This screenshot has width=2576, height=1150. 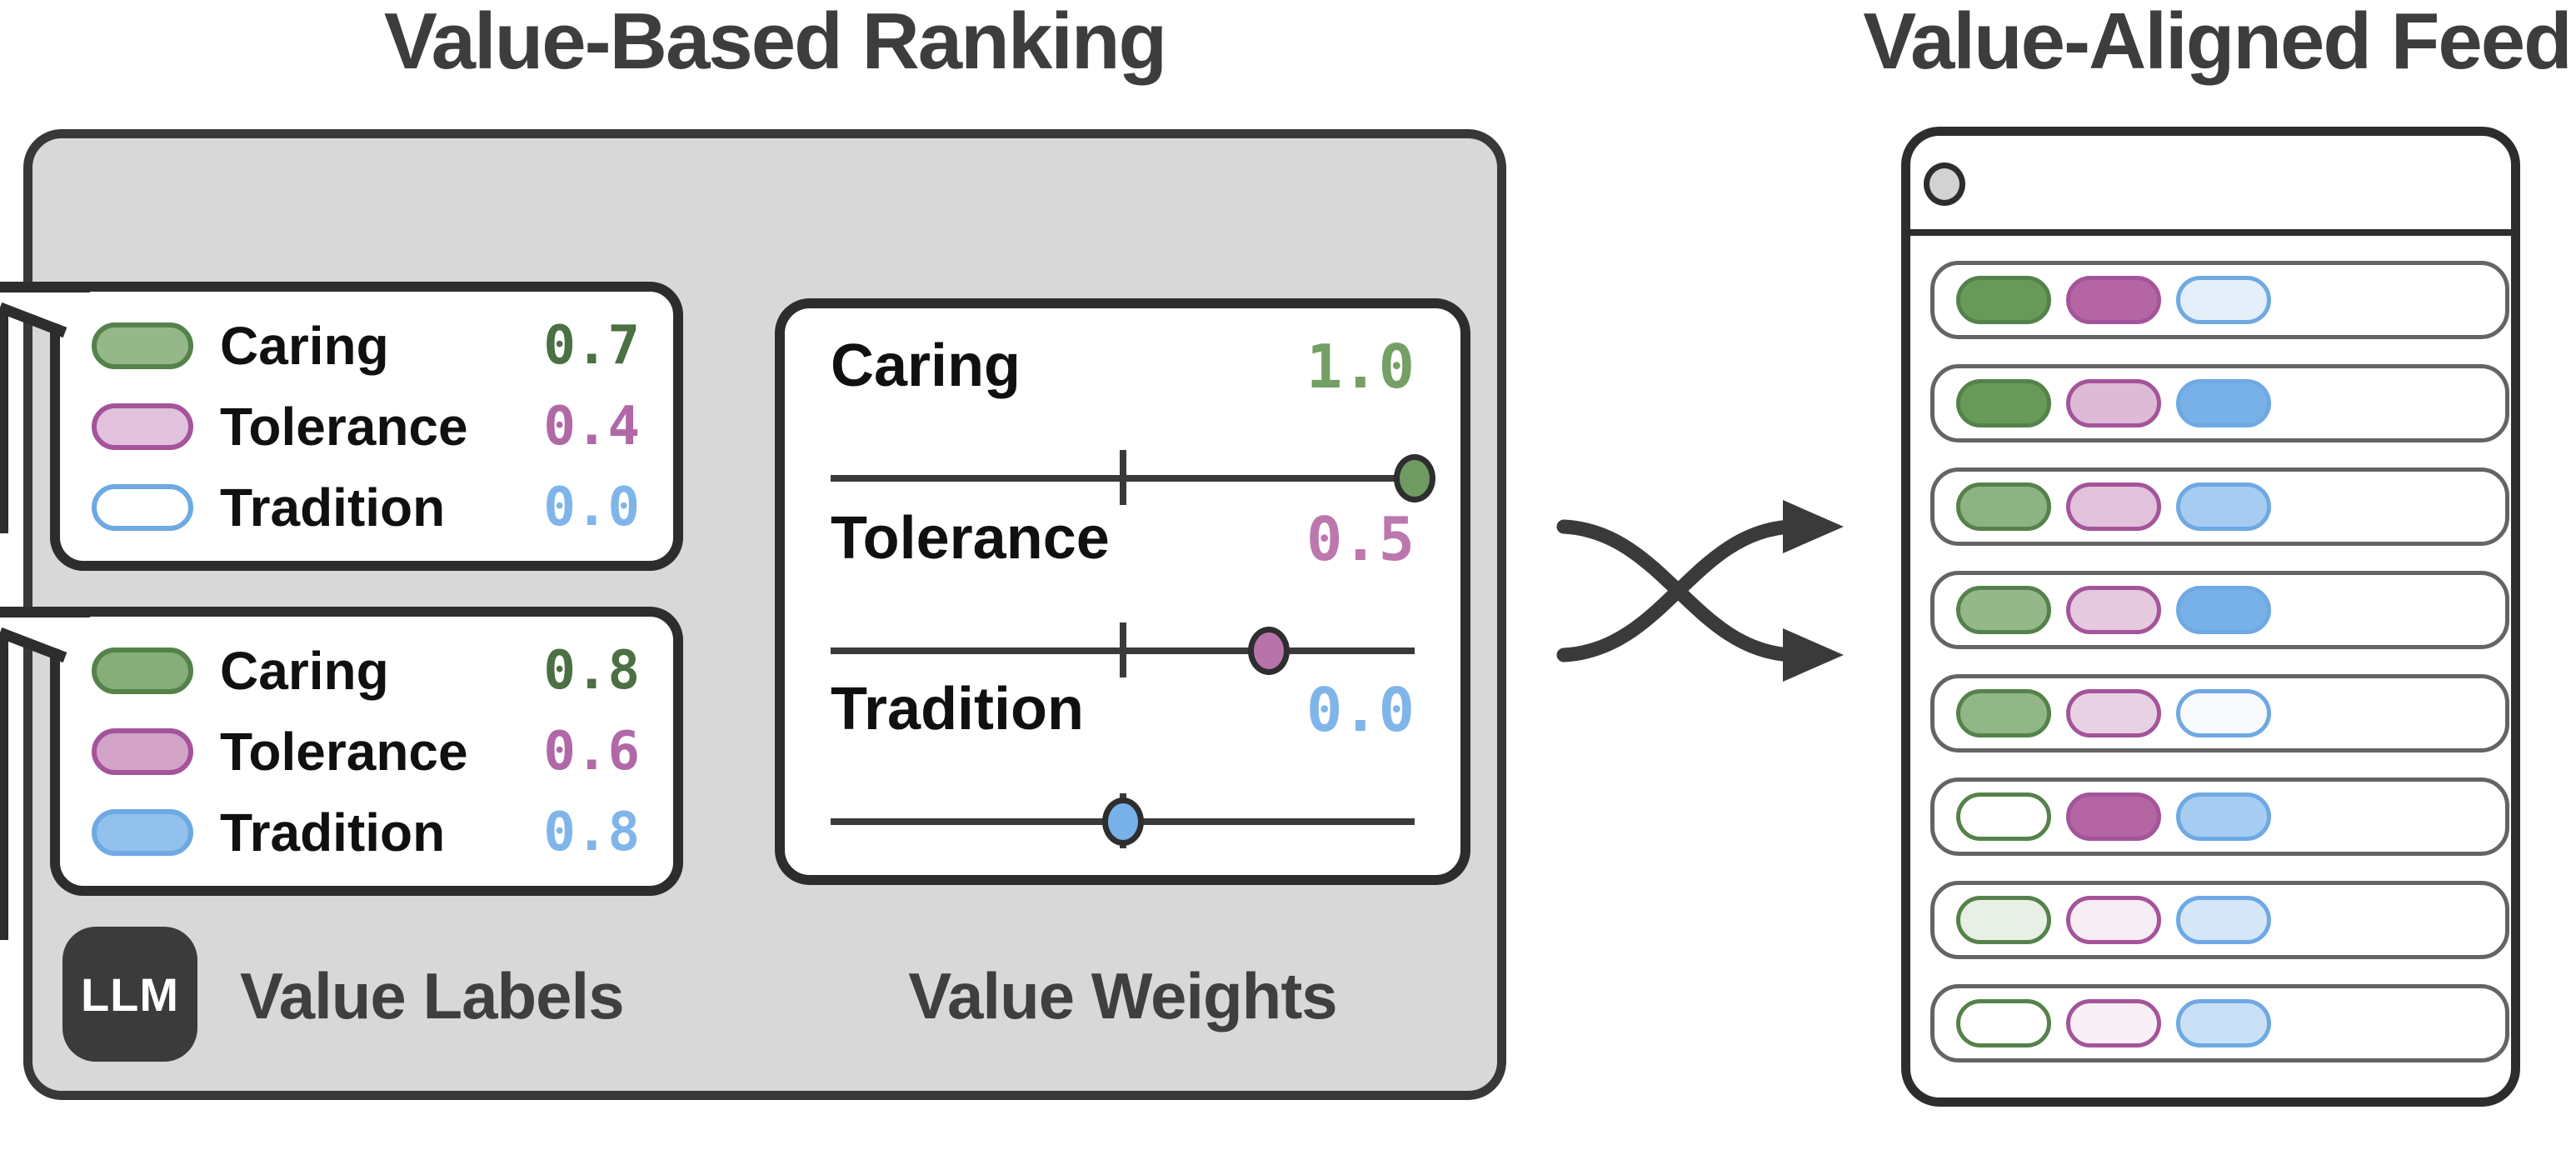 I want to click on value-label-row: Tolerance 0.4, so click(x=366, y=427).